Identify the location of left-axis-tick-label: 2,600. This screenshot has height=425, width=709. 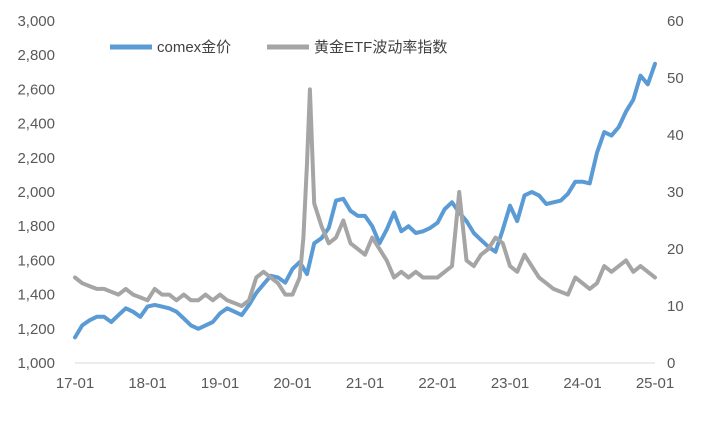
(36, 89).